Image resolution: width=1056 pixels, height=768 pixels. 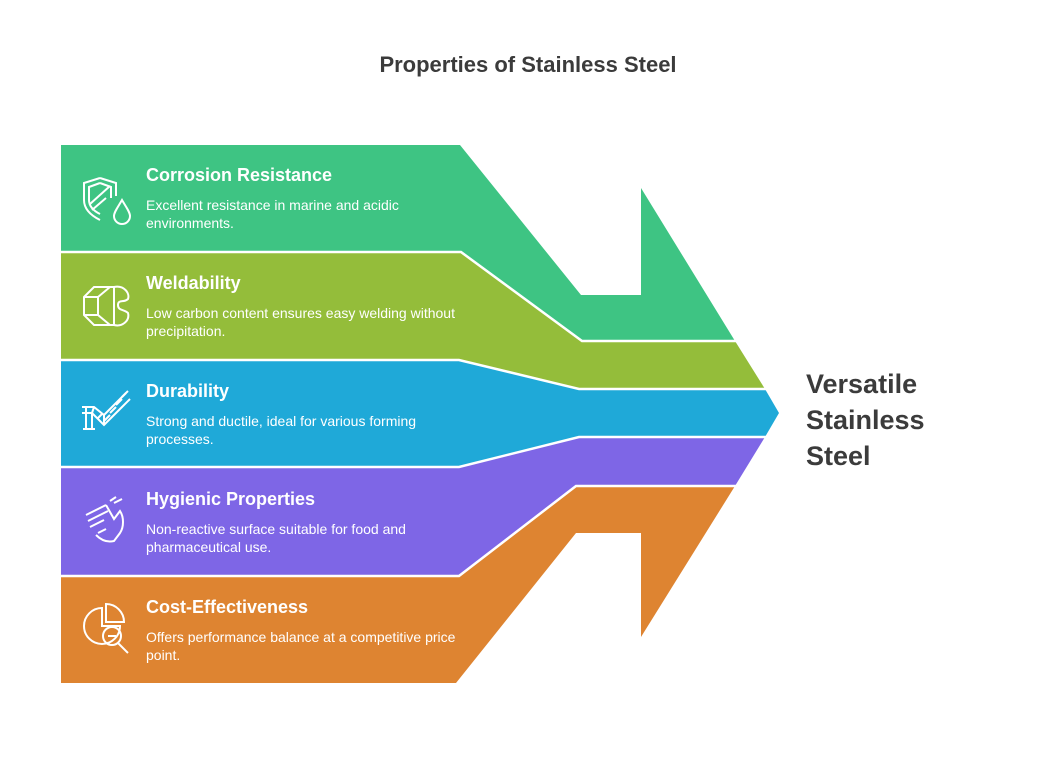 I want to click on item-title: Cost-Effectiveness, so click(x=227, y=607).